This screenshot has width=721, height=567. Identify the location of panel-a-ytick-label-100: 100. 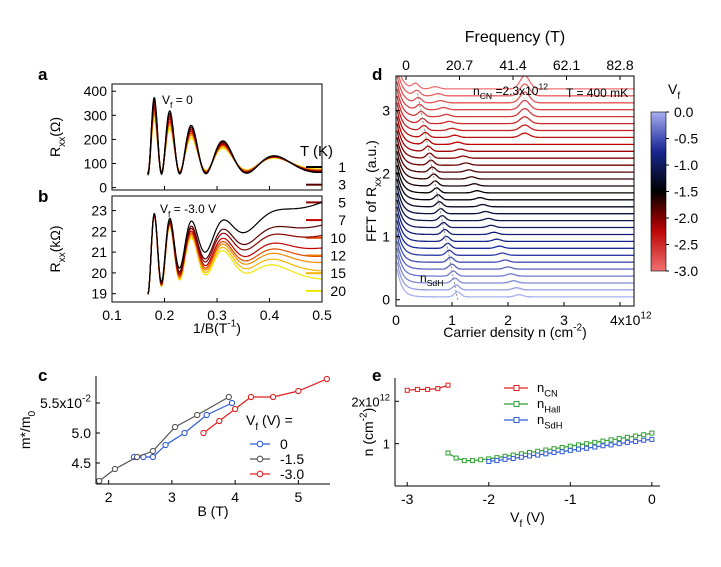
(96, 164).